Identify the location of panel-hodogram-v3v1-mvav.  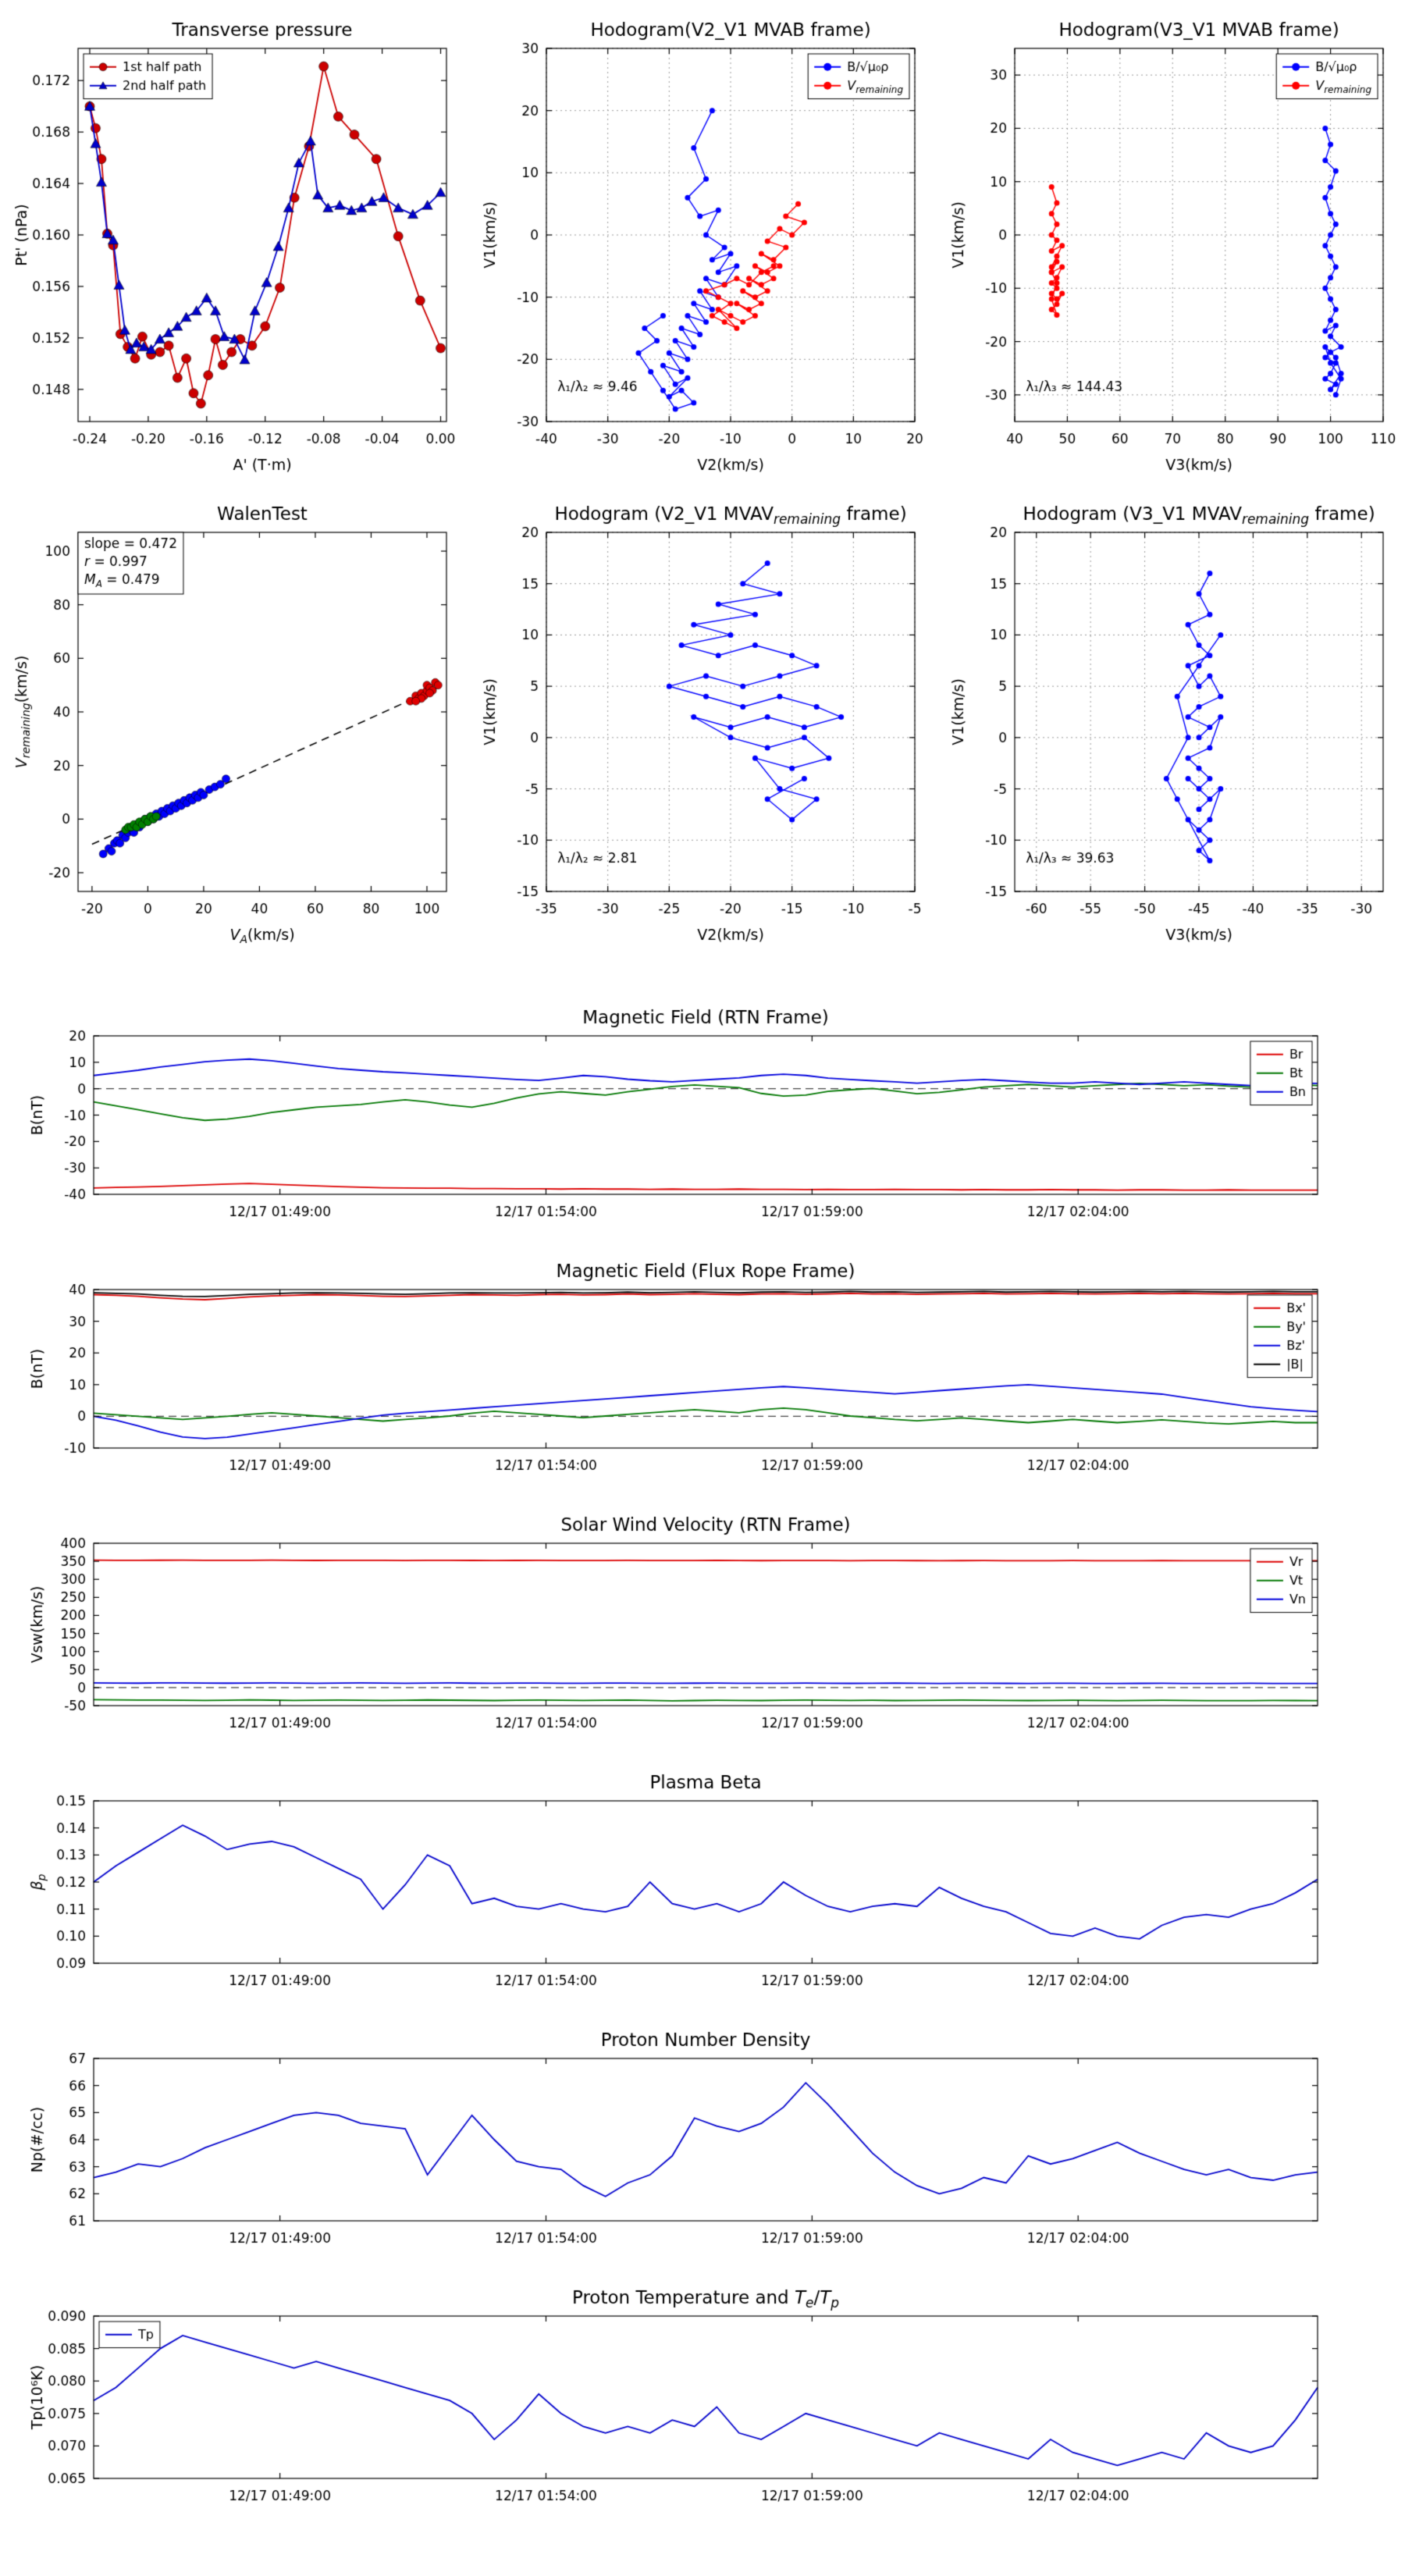
(1171, 726).